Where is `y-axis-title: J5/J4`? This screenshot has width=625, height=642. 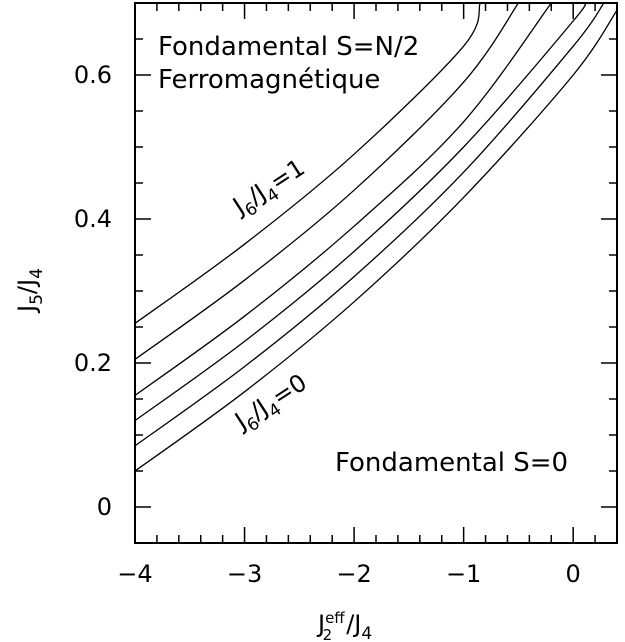
y-axis-title: J5/J4 is located at coordinates (30, 291).